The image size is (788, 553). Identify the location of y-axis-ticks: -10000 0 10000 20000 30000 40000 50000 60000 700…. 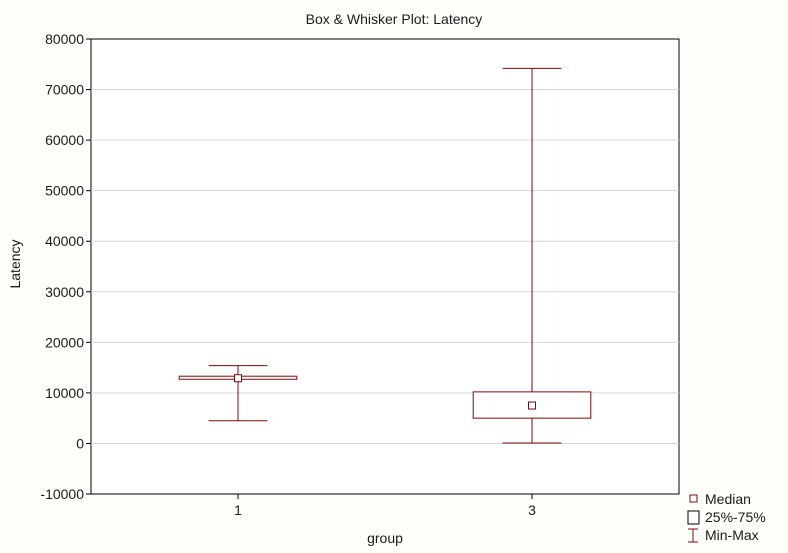
(65, 266).